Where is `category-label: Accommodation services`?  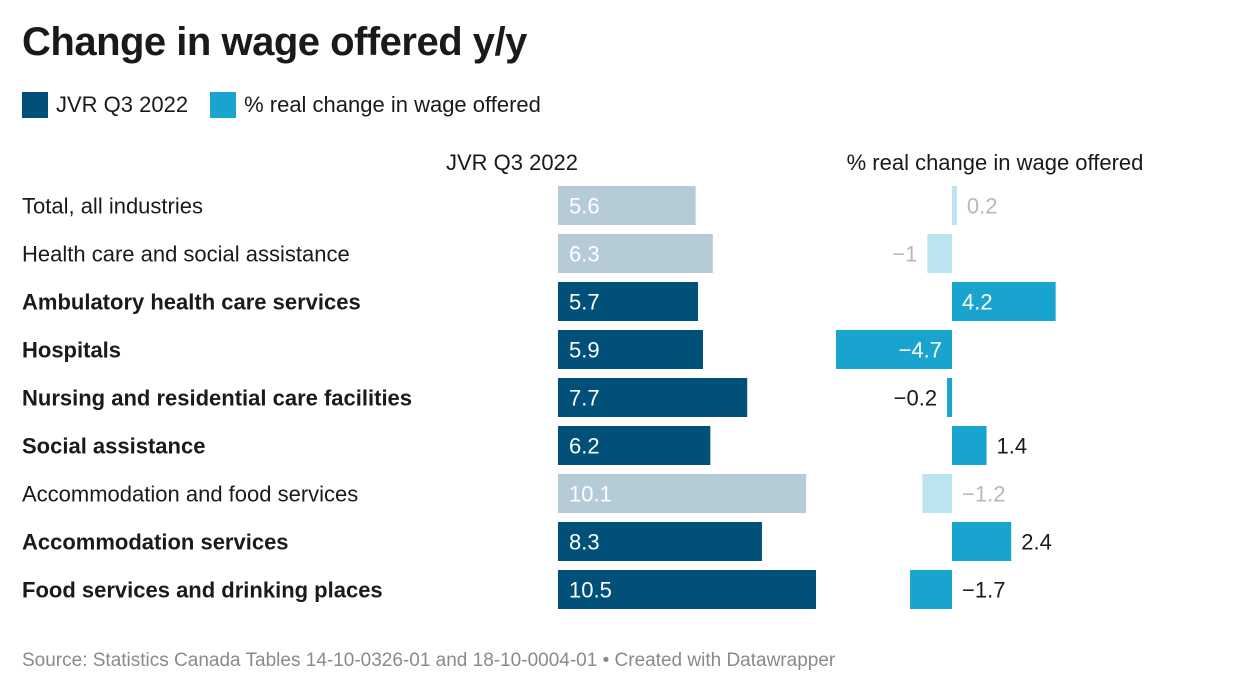
category-label: Accommodation services is located at coordinates (155, 542).